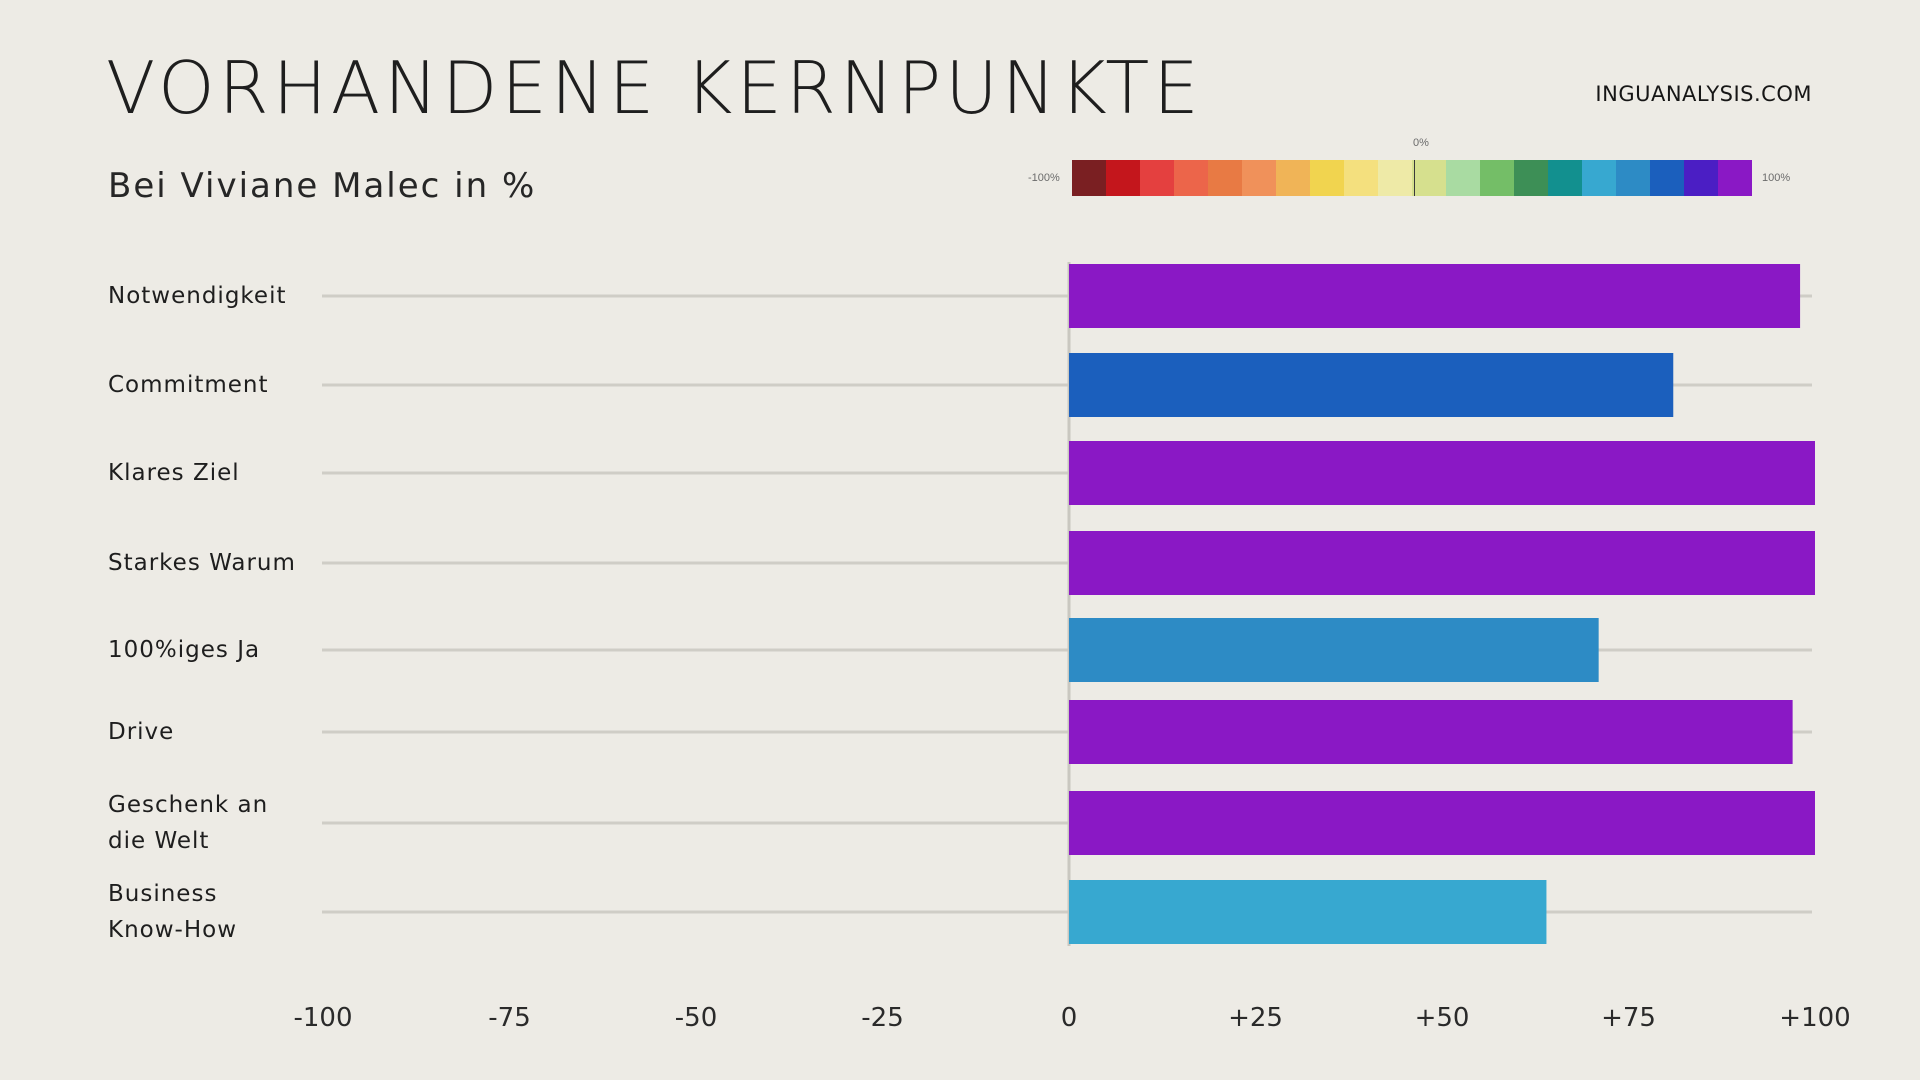 Image resolution: width=1920 pixels, height=1080 pixels. What do you see at coordinates (1293, 178) in the screenshot?
I see `legend-swatch: #f0b457` at bounding box center [1293, 178].